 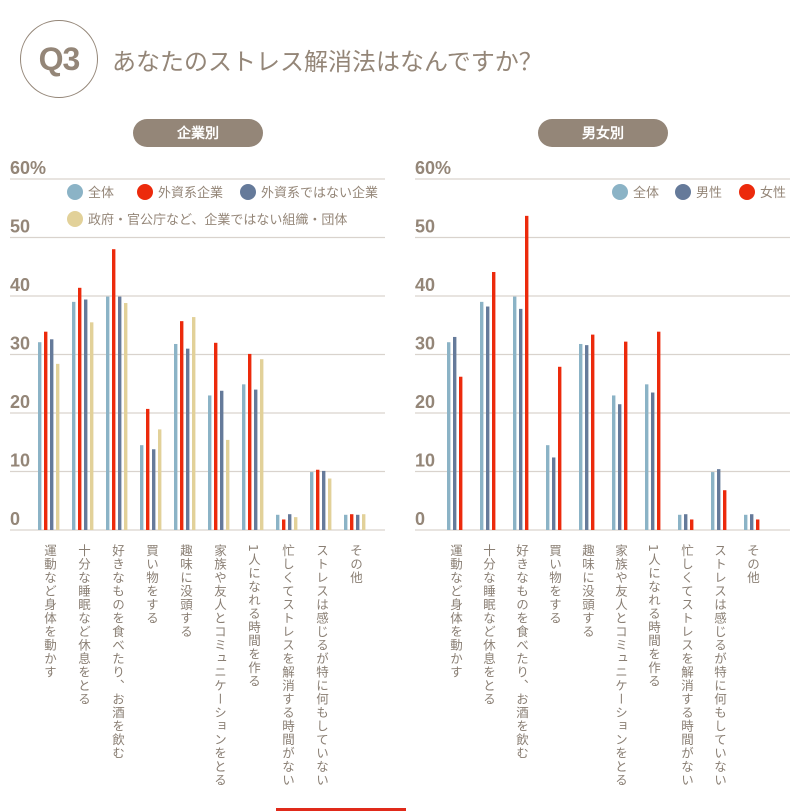 What do you see at coordinates (327, 62) in the screenshot?
I see `question-title: あなたのストレス解消法はなんですか？` at bounding box center [327, 62].